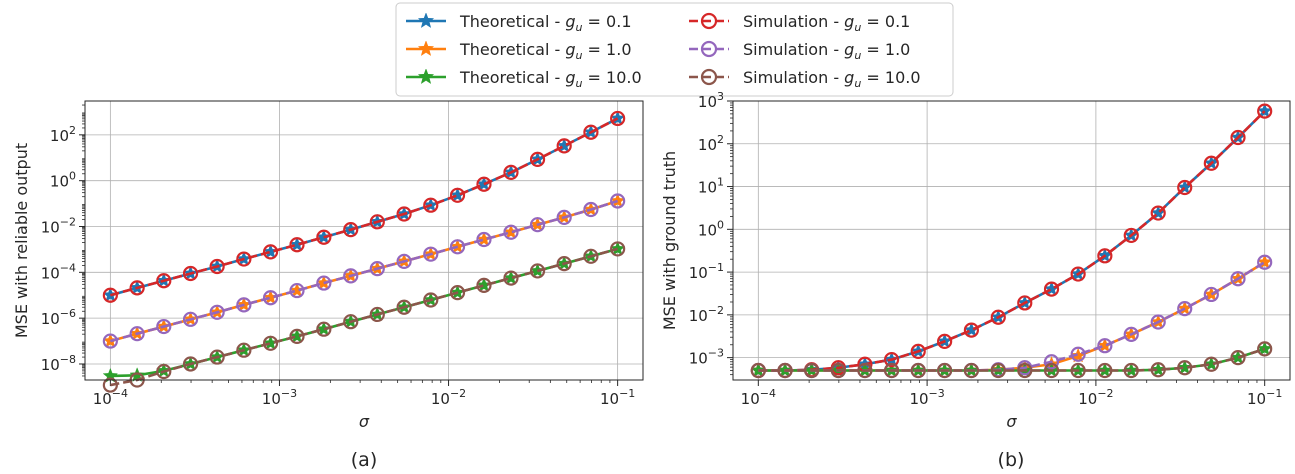 Image resolution: width=1295 pixels, height=474 pixels. I want to click on legend-entry: Simulation - gu = 1.0, so click(799, 51).